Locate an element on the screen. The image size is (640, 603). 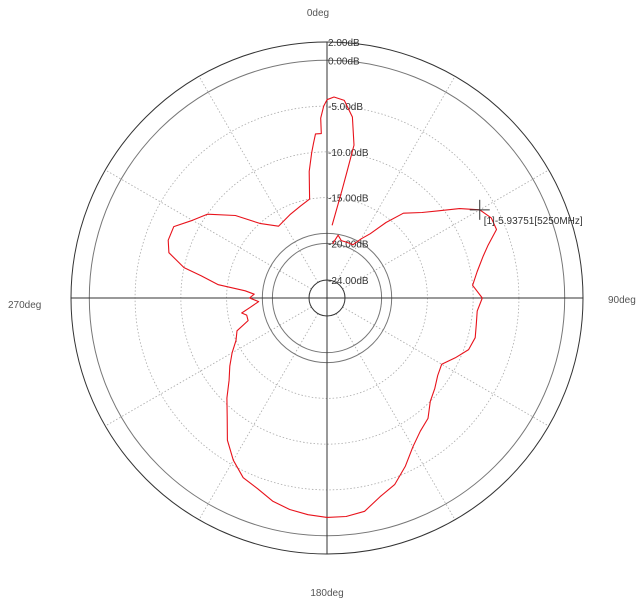
direction-label-right: 90deg is located at coordinates (622, 300).